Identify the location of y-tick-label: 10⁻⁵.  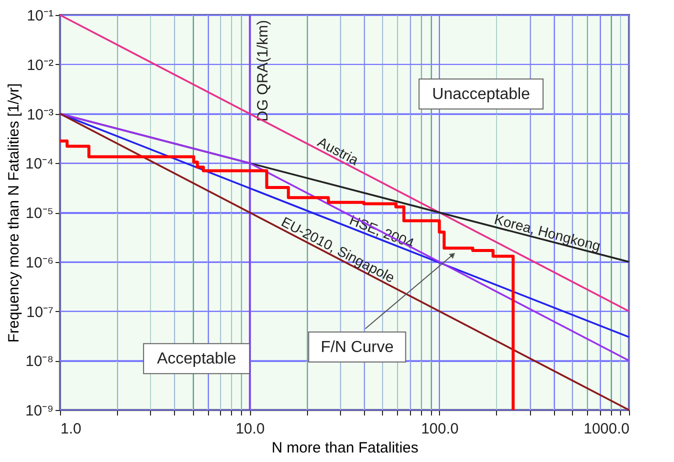
(40, 213).